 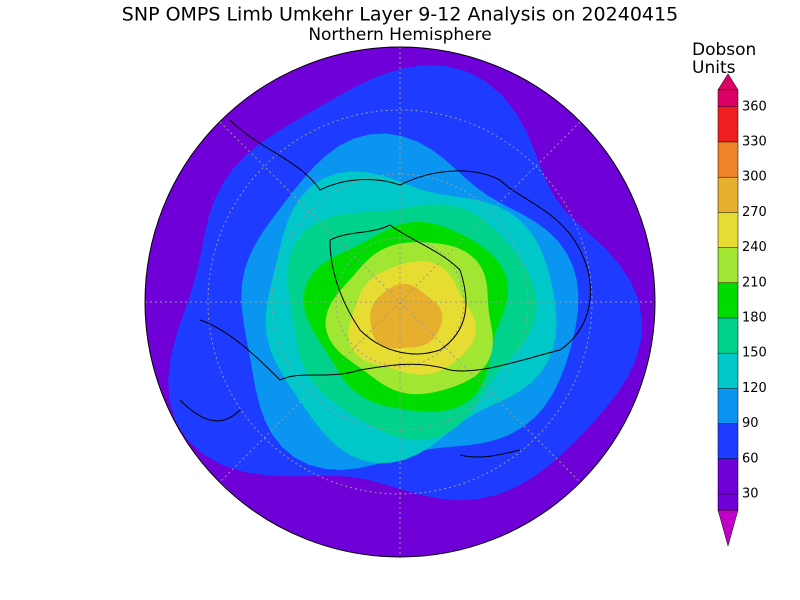 I want to click on colorbar-tick-label: 360, so click(x=754, y=106).